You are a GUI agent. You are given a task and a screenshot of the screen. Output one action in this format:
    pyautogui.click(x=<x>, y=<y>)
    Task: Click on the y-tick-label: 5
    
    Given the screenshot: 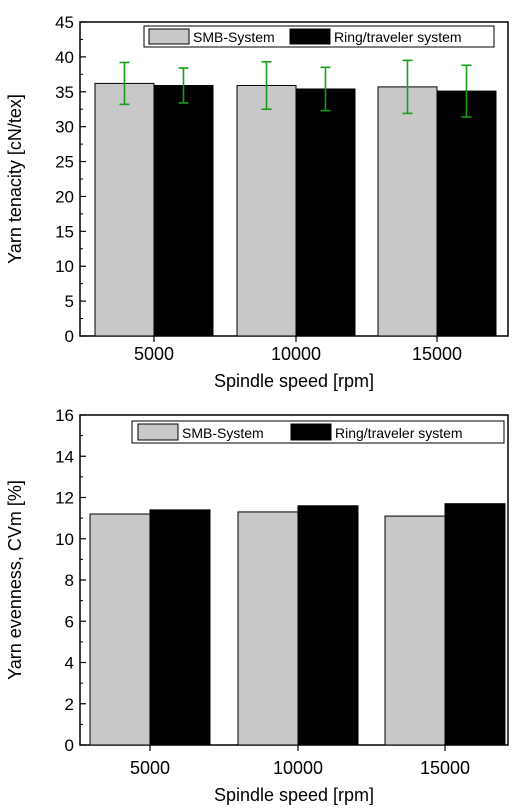 What is the action you would take?
    pyautogui.click(x=69, y=301)
    